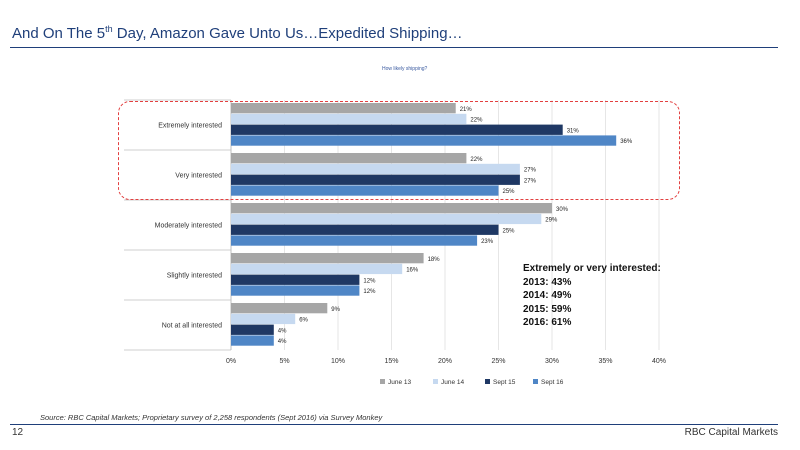 This screenshot has width=800, height=450. What do you see at coordinates (391, 361) in the screenshot?
I see `x-tick-label: 15%` at bounding box center [391, 361].